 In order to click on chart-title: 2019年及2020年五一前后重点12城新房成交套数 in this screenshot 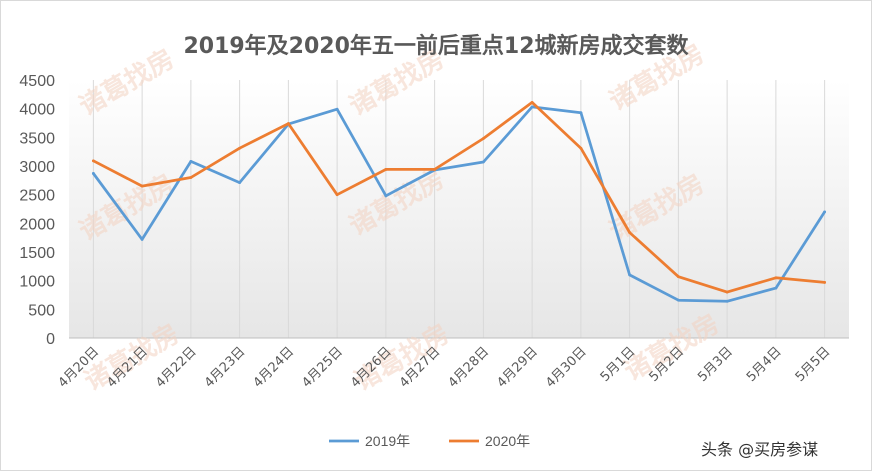, I will do `click(436, 46)`.